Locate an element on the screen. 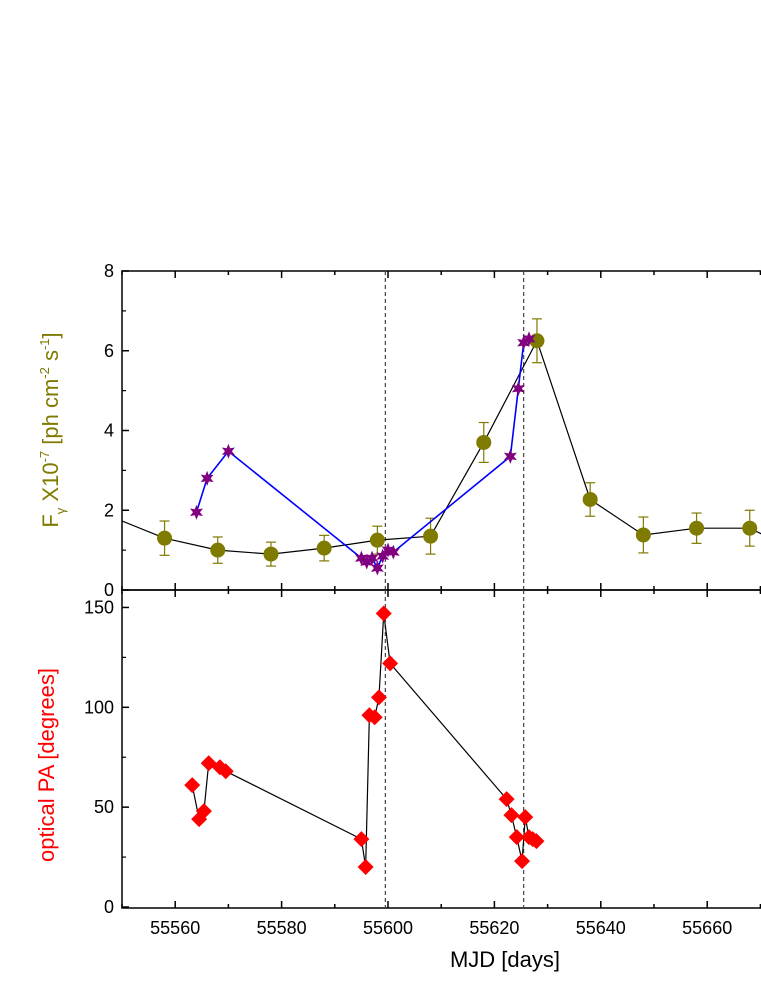 The height and width of the screenshot is (985, 761). bottom-y-axis-title: optical PA [degrees] is located at coordinates (46, 765).